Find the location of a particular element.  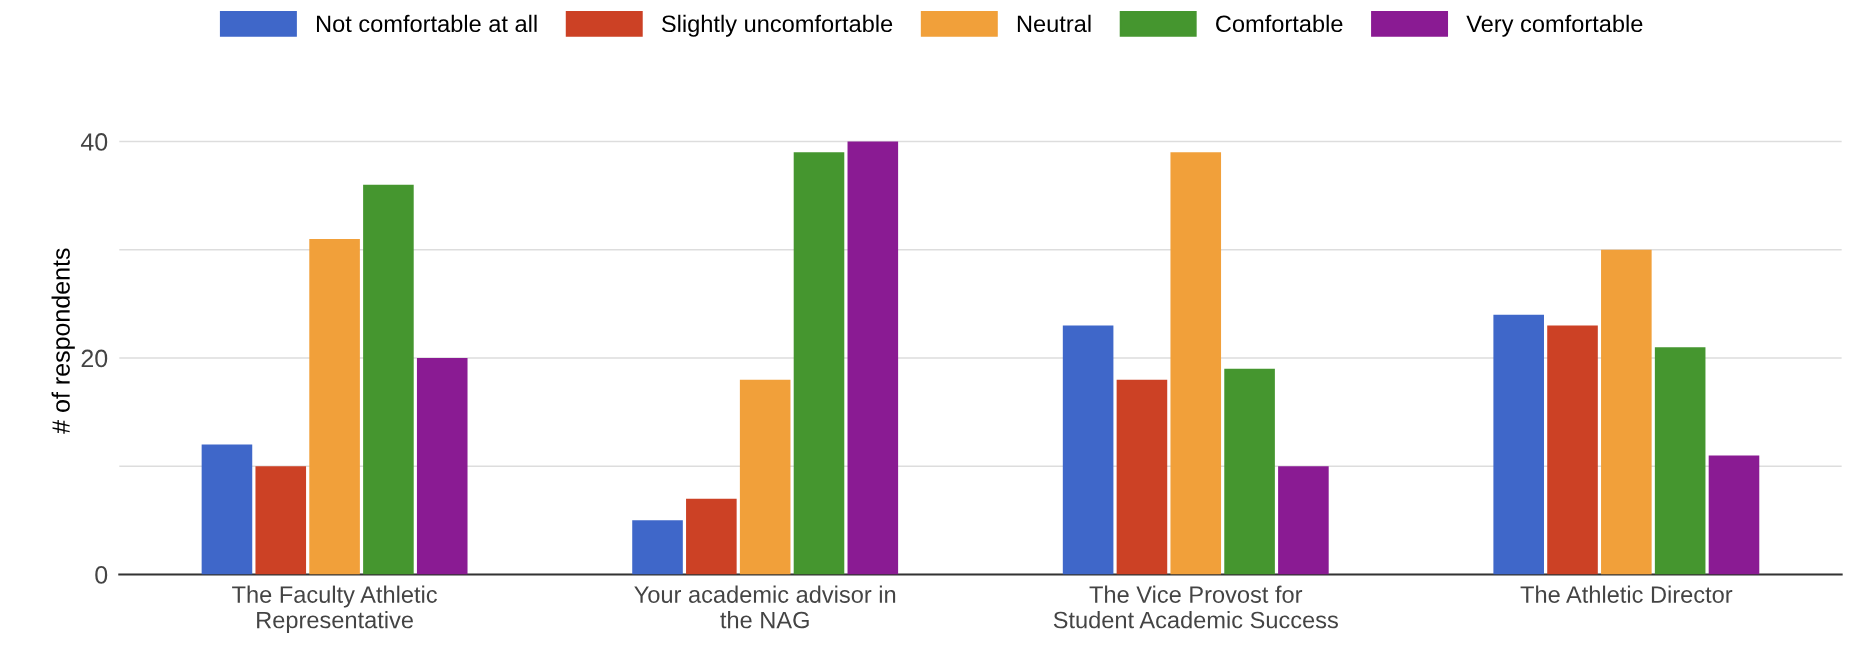

x-tick-label: The Athletic Director is located at coordinates (1626, 594).